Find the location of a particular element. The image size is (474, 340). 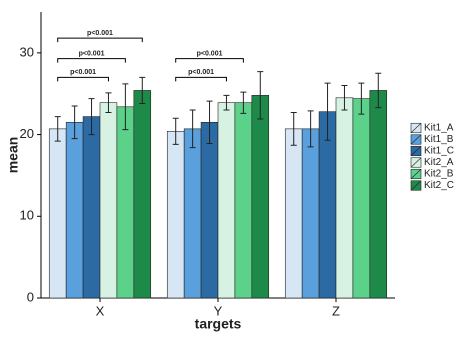

legend-label: Kit2_B is located at coordinates (439, 174).